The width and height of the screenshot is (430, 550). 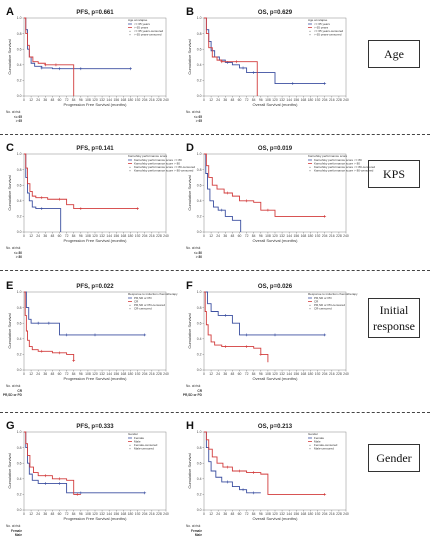 What do you see at coordinates (96, 378) in the screenshot?
I see `x-axis-label: Progression Free Survival (months)` at bounding box center [96, 378].